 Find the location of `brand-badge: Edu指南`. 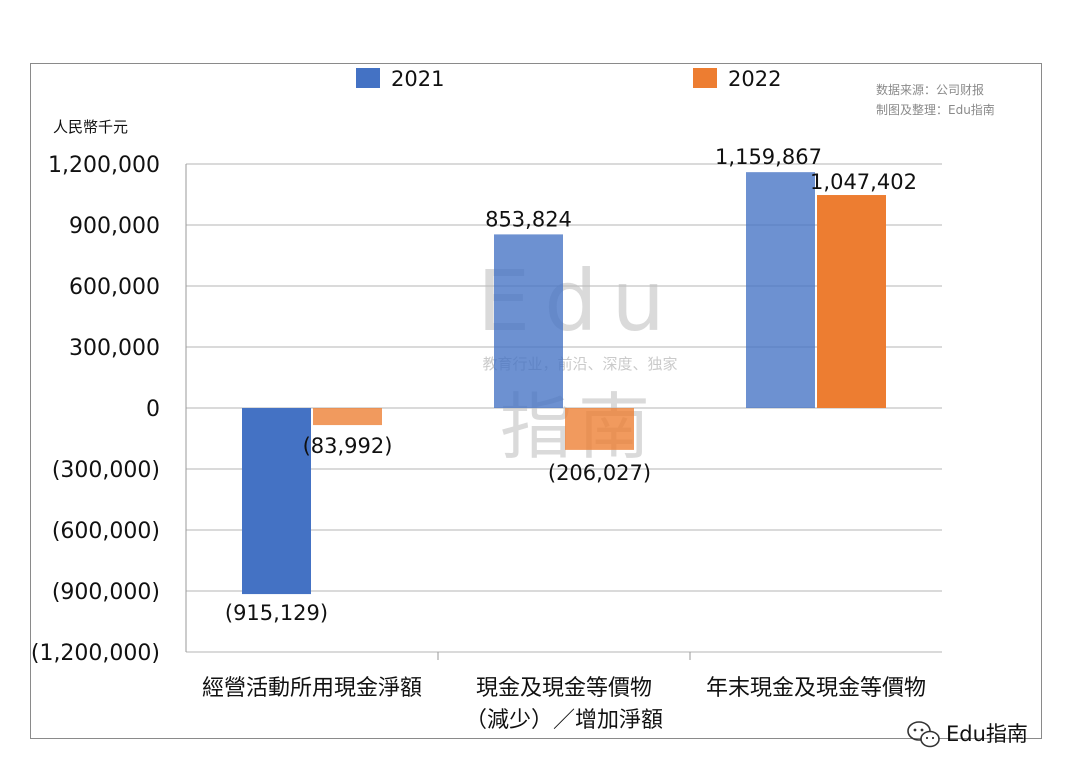

brand-badge: Edu指南 is located at coordinates (967, 734).